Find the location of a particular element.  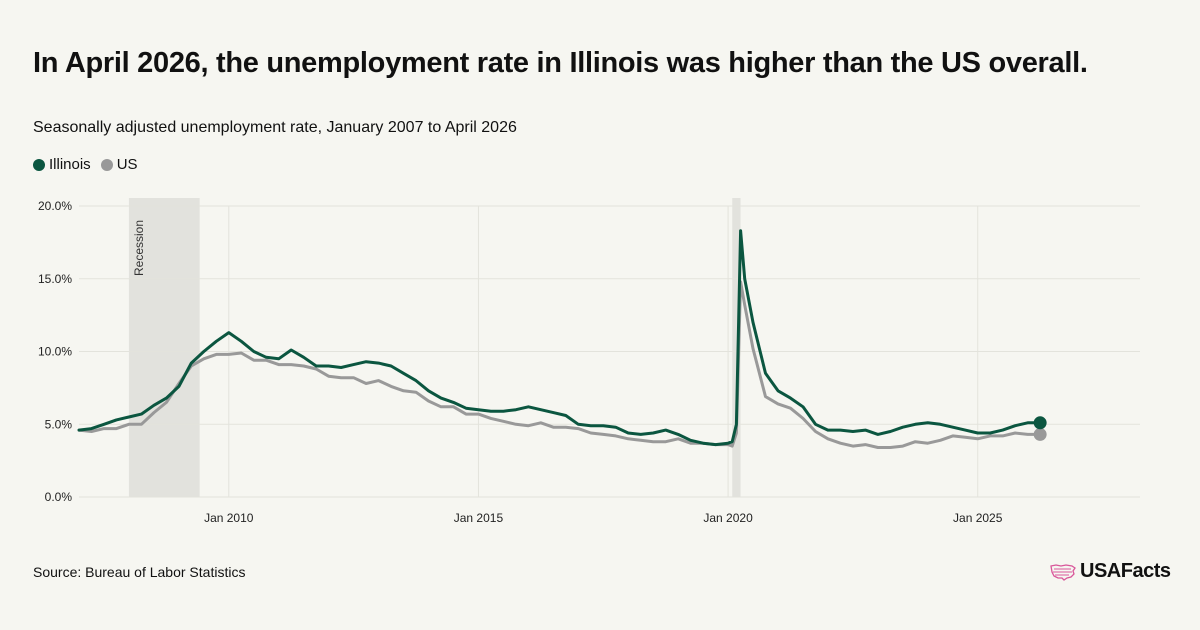

x-tick-label: Jan 2015 is located at coordinates (479, 518).